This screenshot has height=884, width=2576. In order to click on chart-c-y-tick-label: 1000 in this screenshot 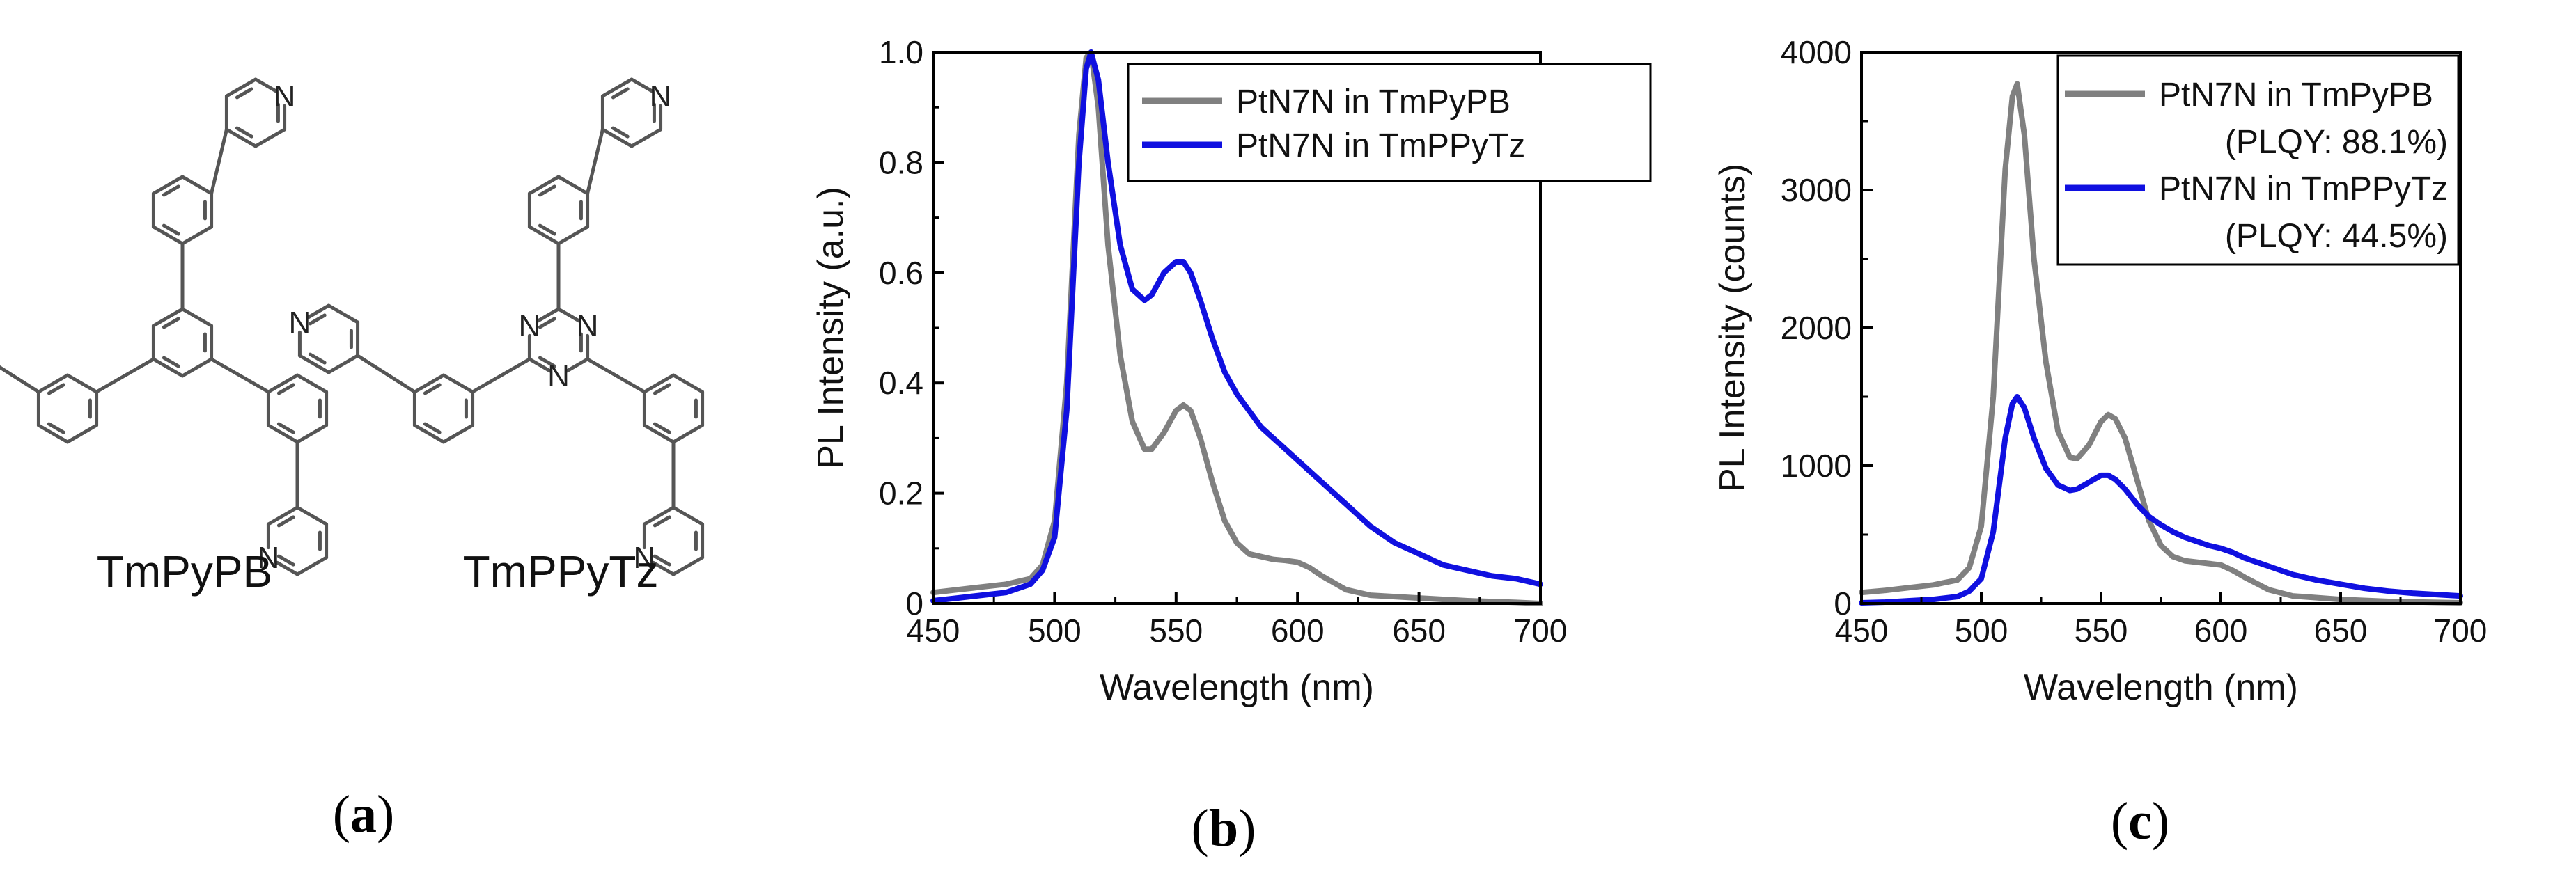, I will do `click(1816, 466)`.